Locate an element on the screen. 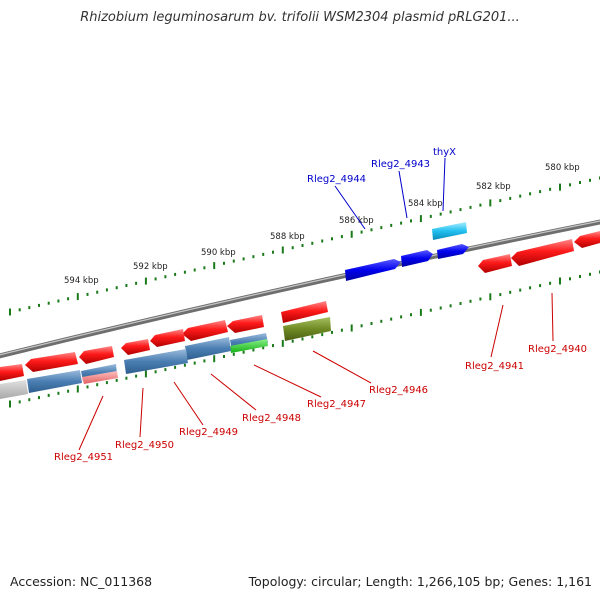 The height and width of the screenshot is (600, 600). forward-strand-genes is located at coordinates (407, 251).